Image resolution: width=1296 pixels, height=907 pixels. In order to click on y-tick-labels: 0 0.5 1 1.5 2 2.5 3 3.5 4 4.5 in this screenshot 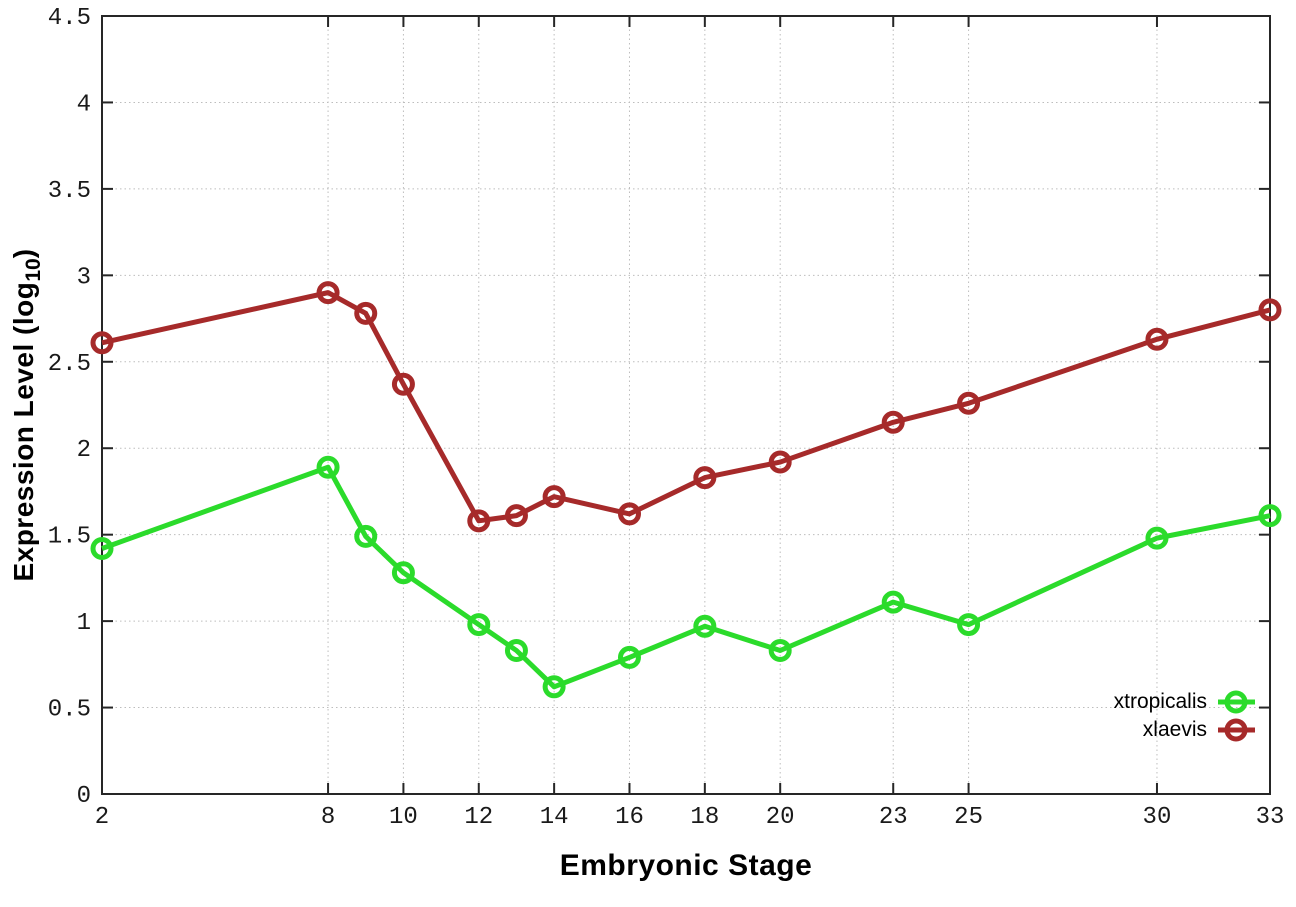, I will do `click(69, 407)`.